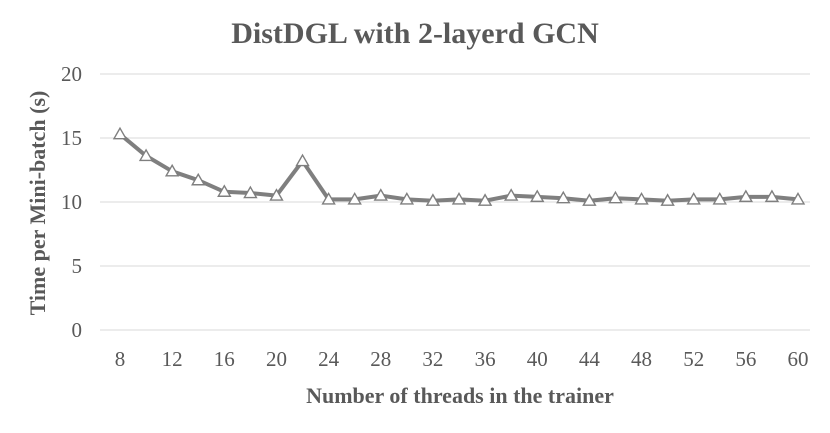  I want to click on y-tick-label: 10, so click(71, 202).